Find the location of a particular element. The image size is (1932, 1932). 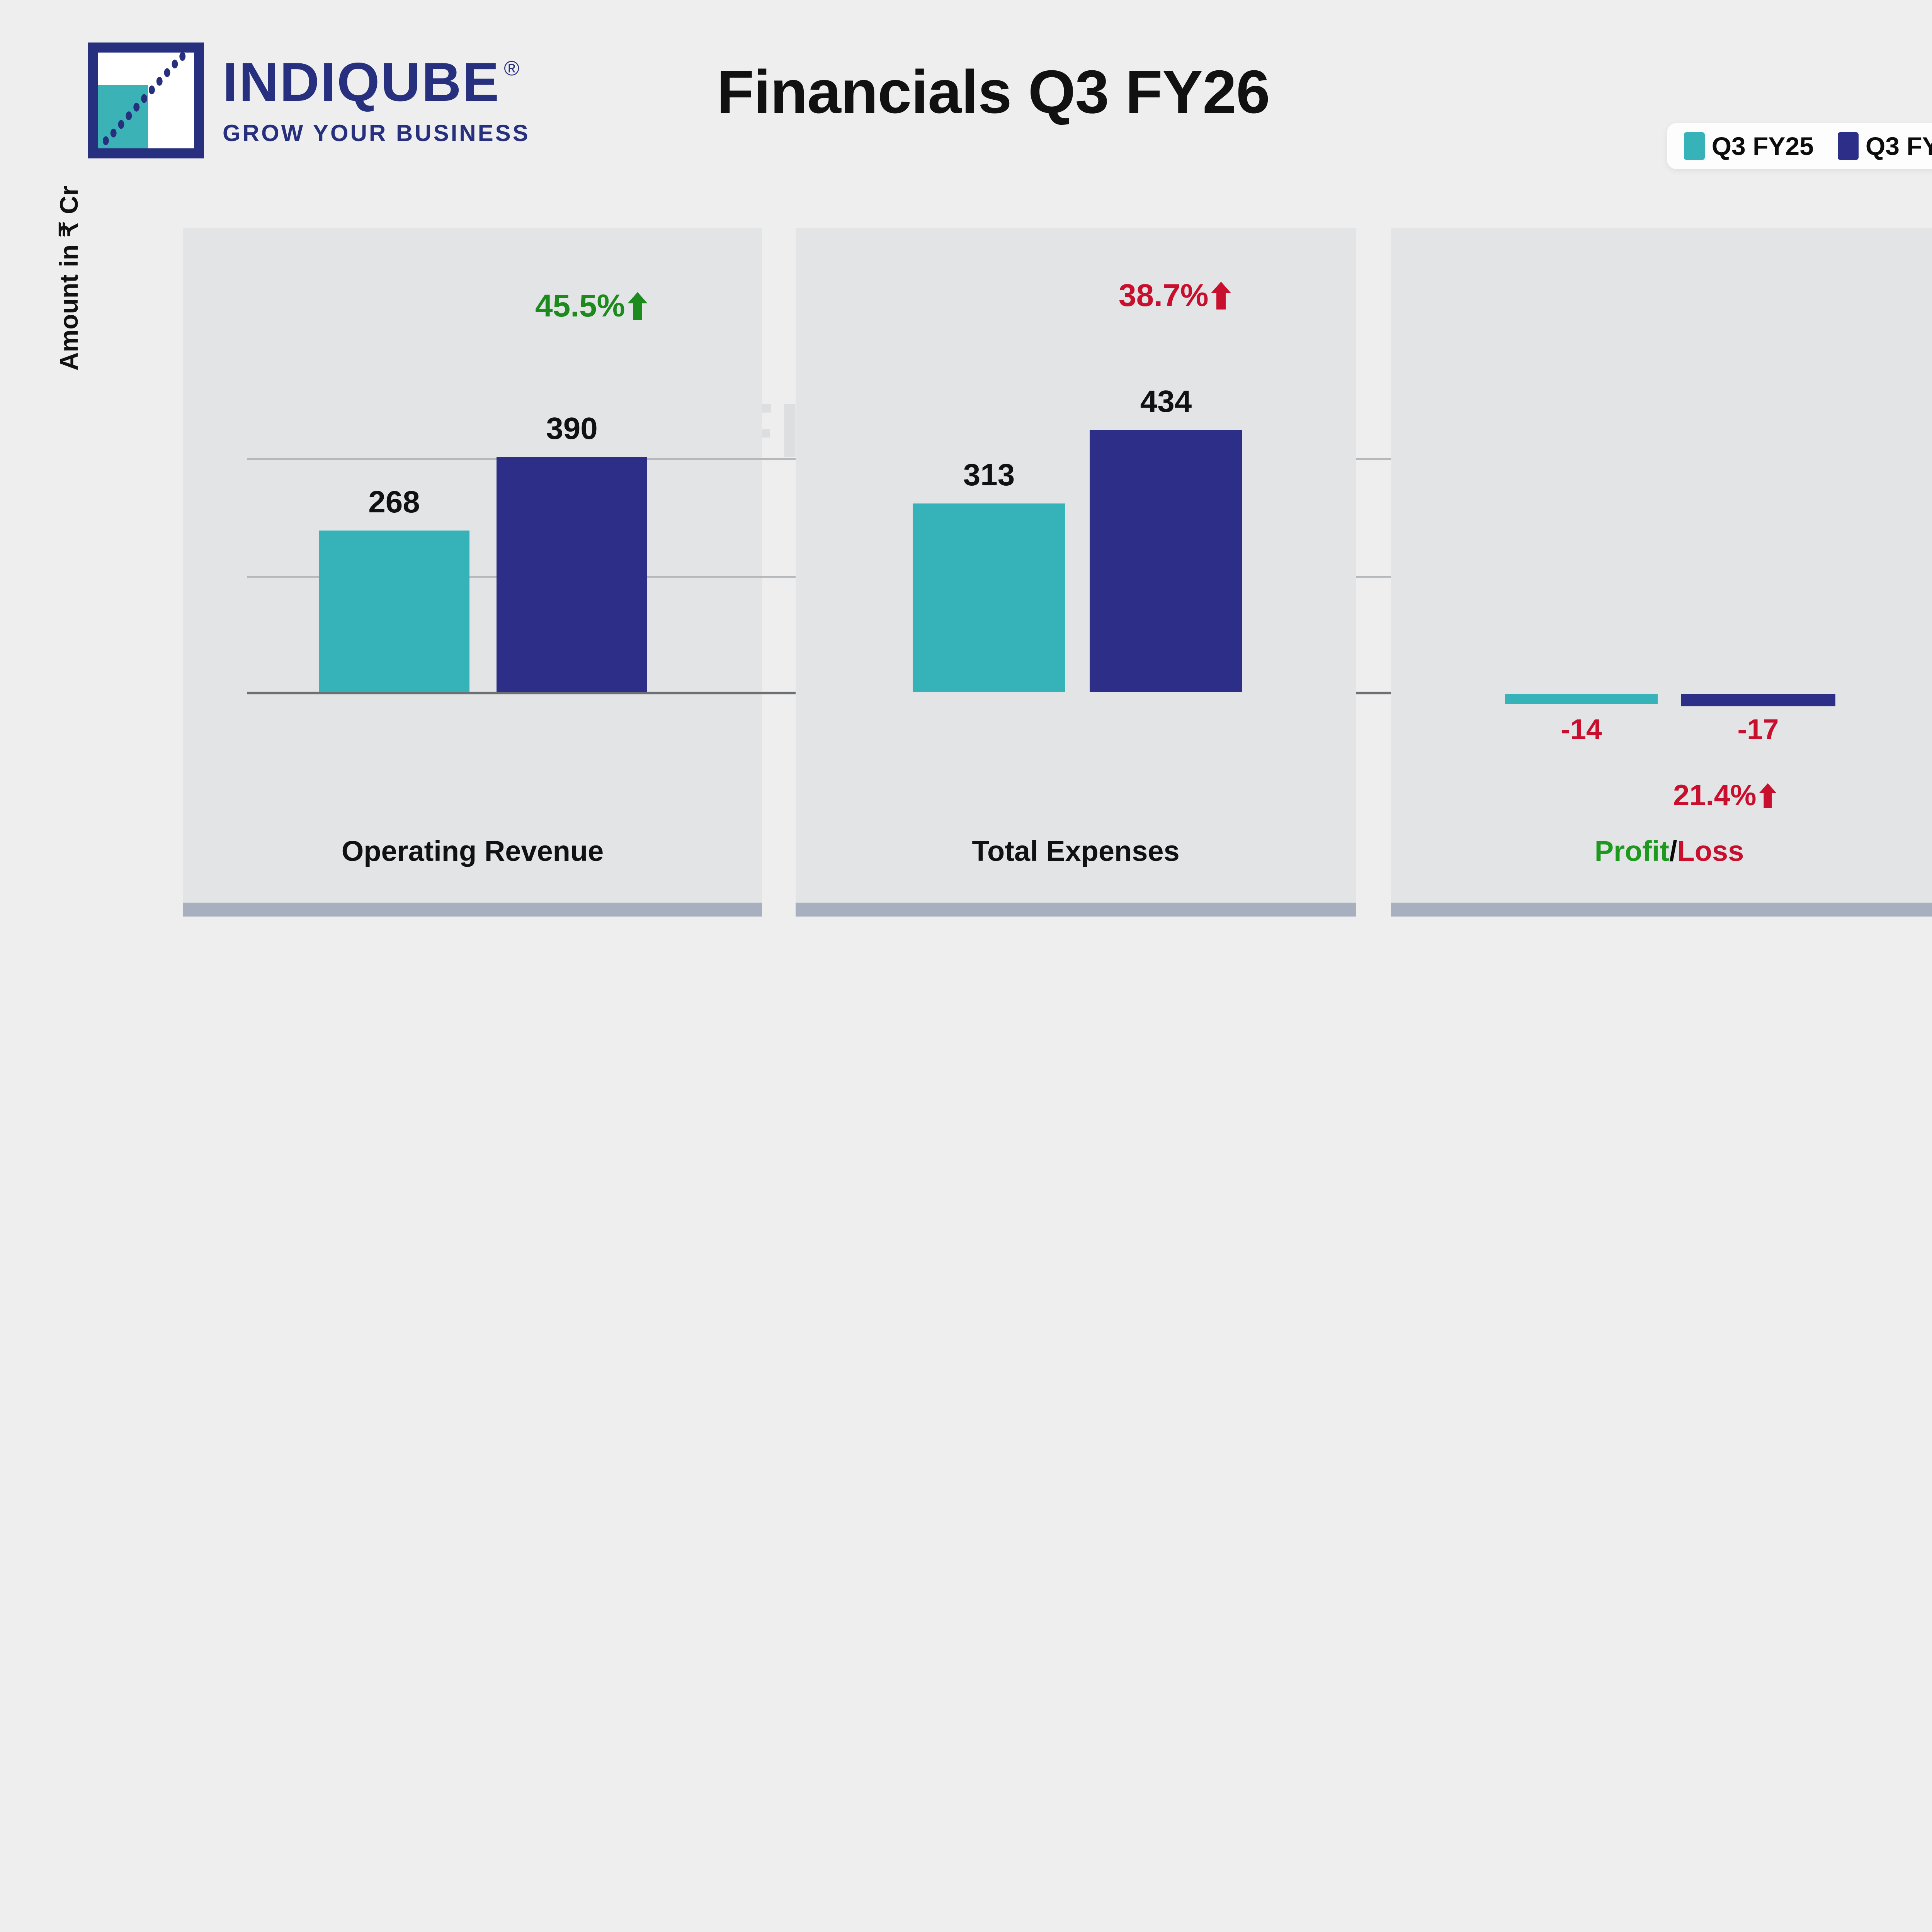

y-axis-label: Amount in ₹ Cr is located at coordinates (68, 278).